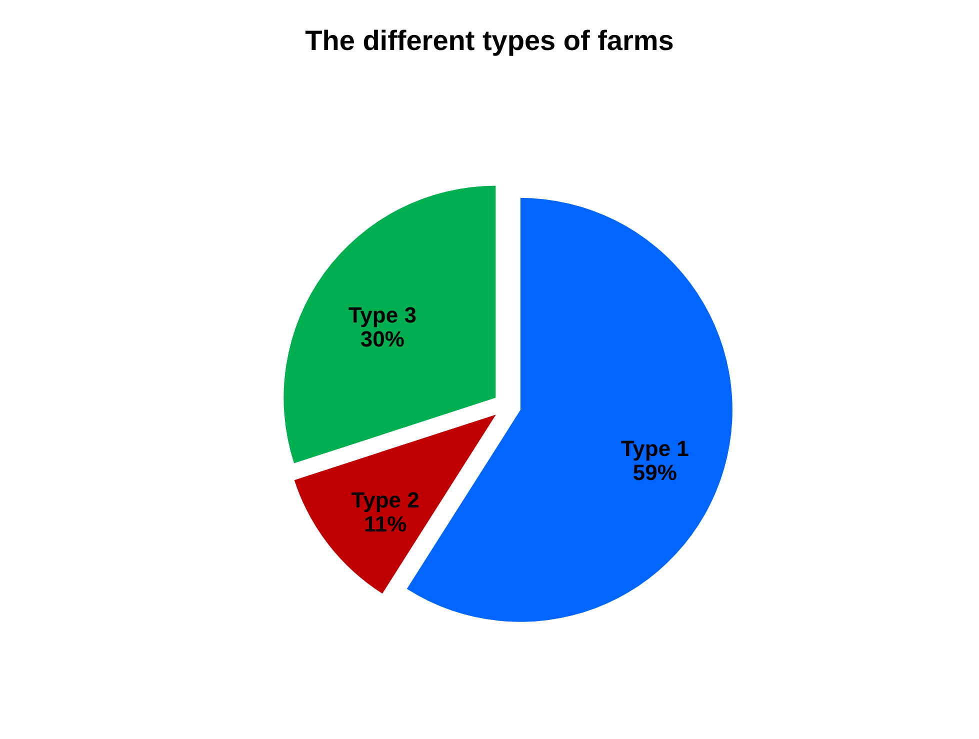  What do you see at coordinates (382, 315) in the screenshot?
I see `slice-label: Type 3` at bounding box center [382, 315].